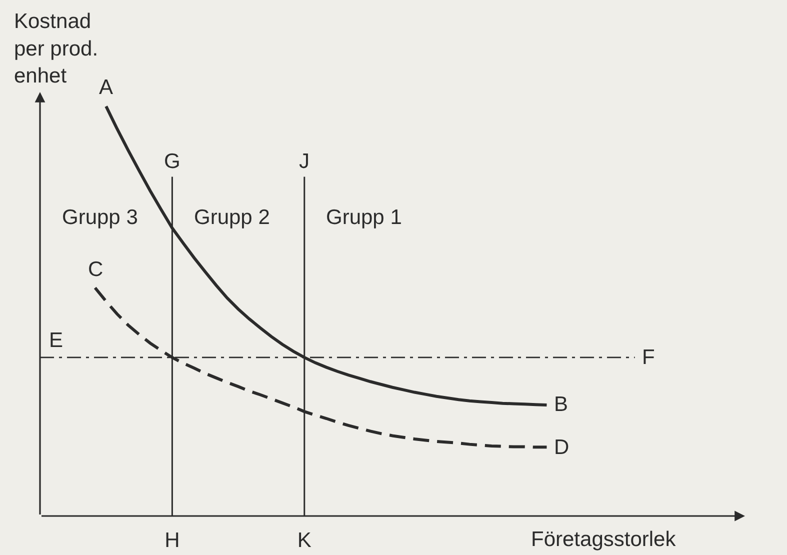 The image size is (787, 555). Describe the element at coordinates (232, 217) in the screenshot. I see `annotation: Grupp 2` at that location.